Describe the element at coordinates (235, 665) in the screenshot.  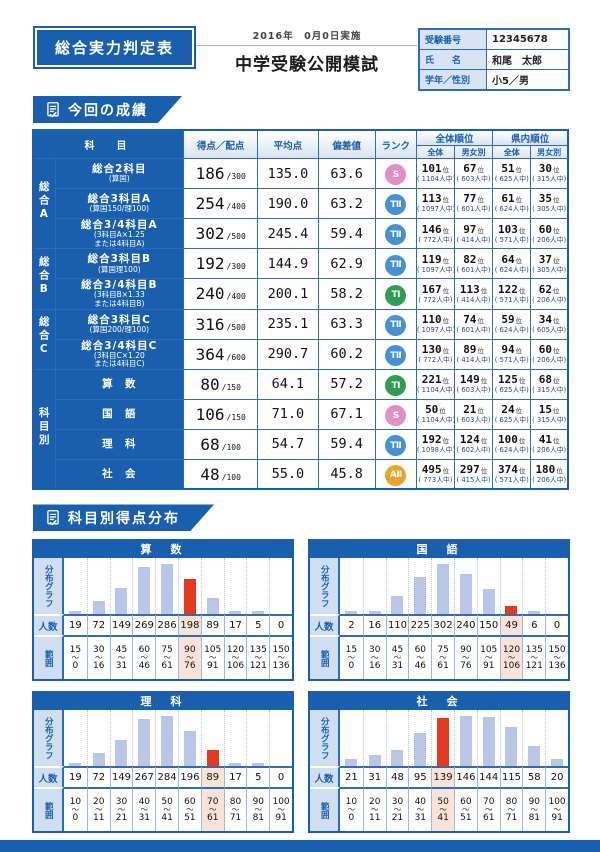
I see `range-lower: 106` at that location.